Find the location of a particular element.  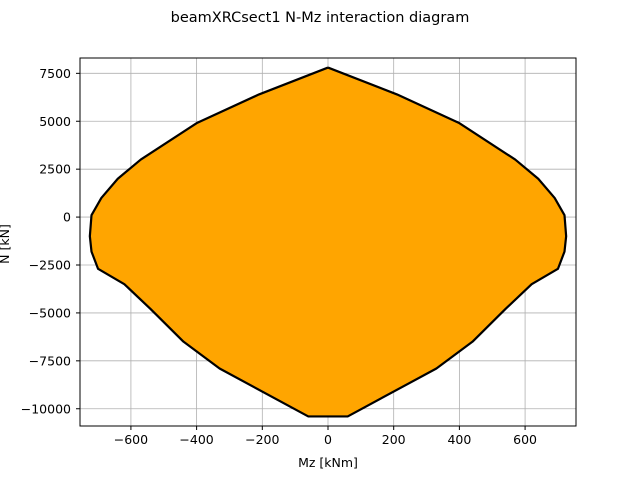

x-tick-label-2: −200 is located at coordinates (262, 439).